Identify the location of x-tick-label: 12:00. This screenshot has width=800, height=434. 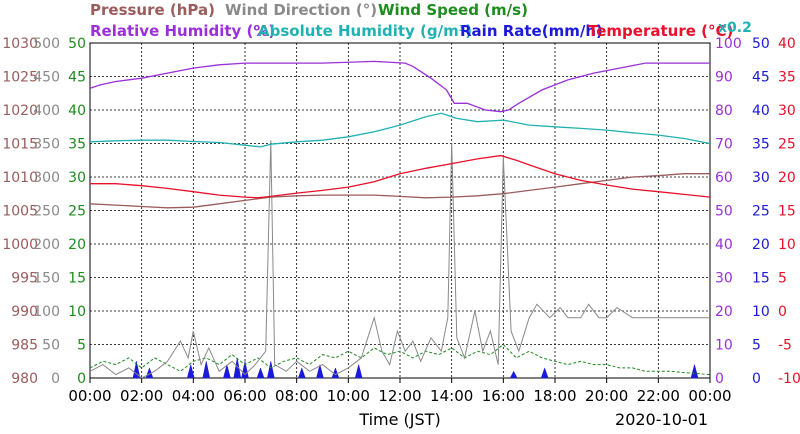
(399, 396).